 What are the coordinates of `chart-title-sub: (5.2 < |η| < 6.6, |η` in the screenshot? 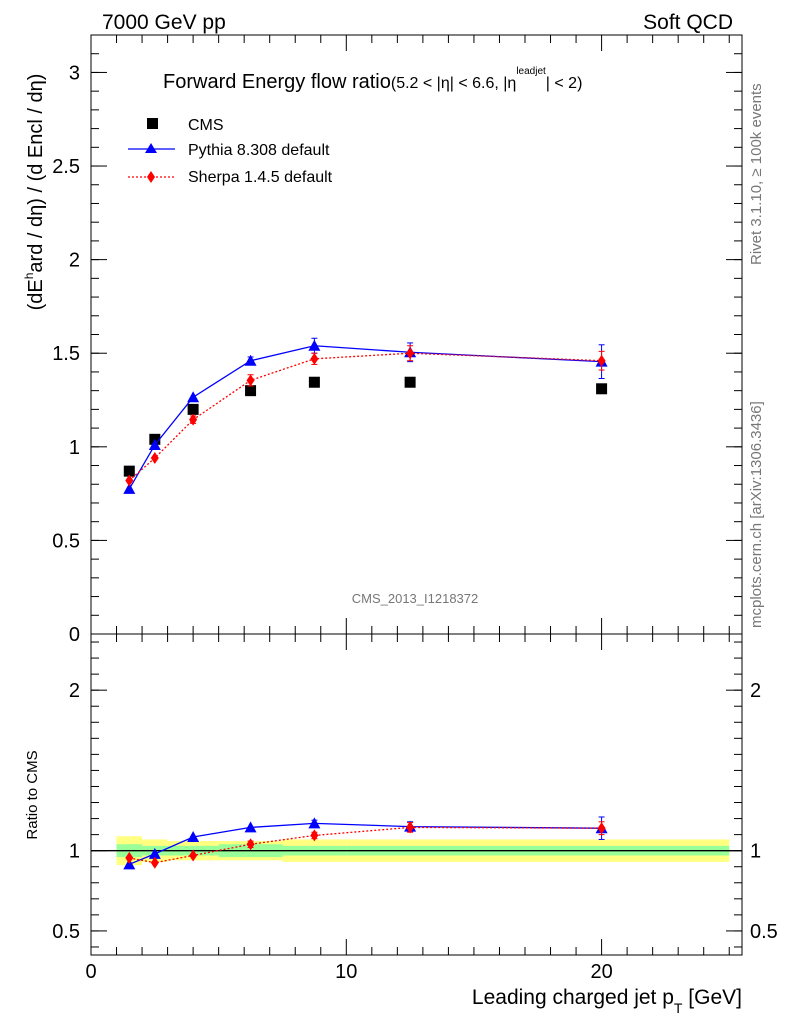 It's located at (453, 83).